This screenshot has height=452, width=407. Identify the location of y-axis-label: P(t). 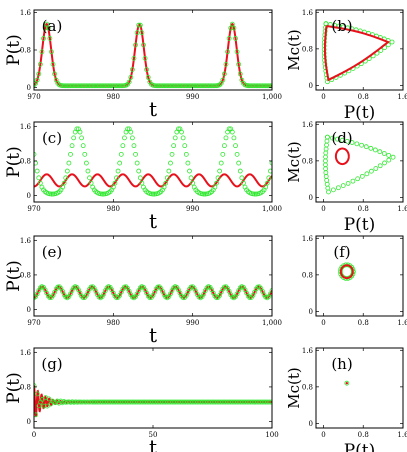
(14, 50).